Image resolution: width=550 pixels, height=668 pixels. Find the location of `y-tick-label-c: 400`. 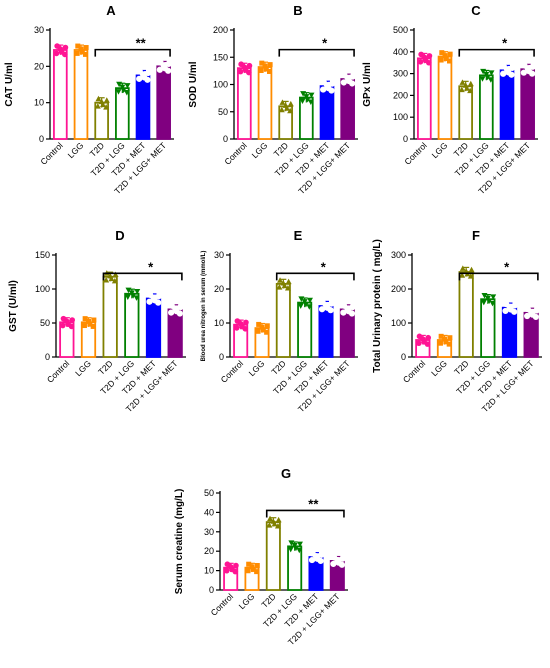

y-tick-label-c: 400 is located at coordinates (400, 52).